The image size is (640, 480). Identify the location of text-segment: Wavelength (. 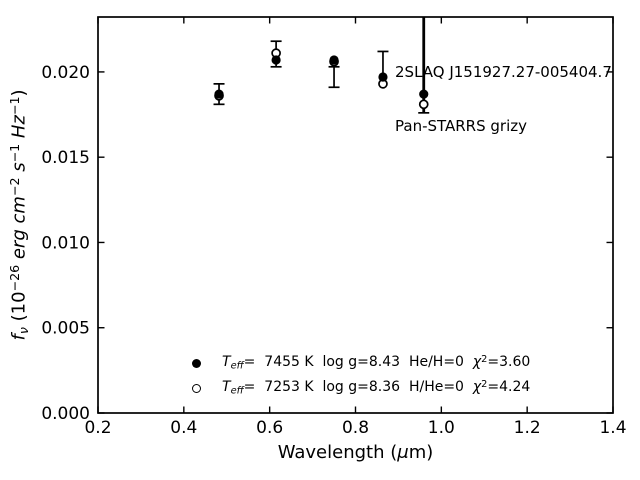
(337, 452).